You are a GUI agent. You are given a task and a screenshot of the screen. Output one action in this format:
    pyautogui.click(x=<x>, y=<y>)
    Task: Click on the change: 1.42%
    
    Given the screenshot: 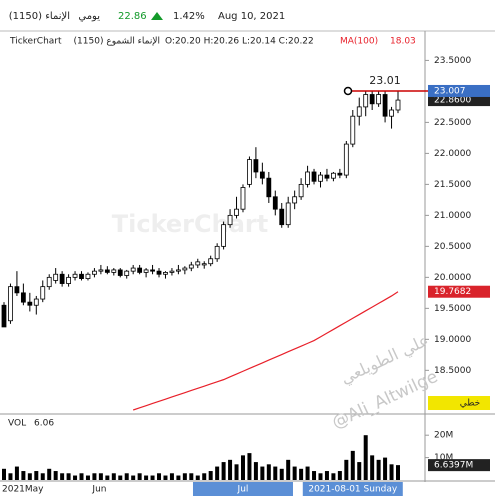 What is the action you would take?
    pyautogui.click(x=189, y=16)
    